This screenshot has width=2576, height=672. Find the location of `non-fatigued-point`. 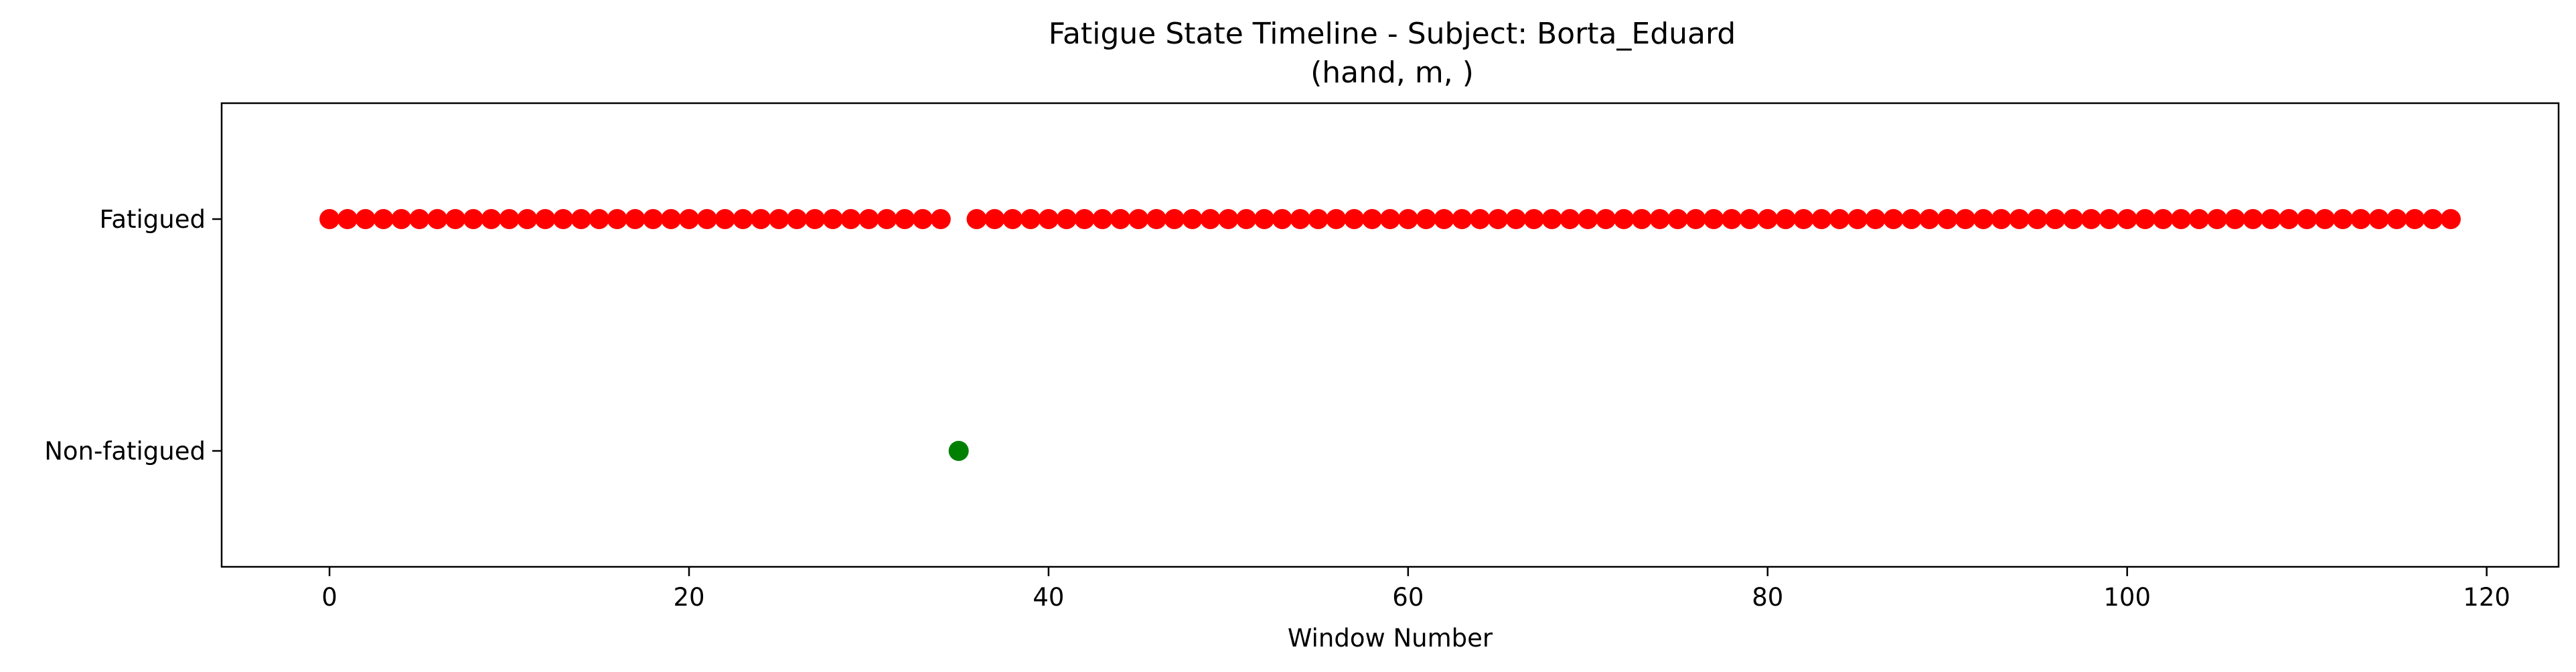

non-fatigued-point is located at coordinates (958, 451).